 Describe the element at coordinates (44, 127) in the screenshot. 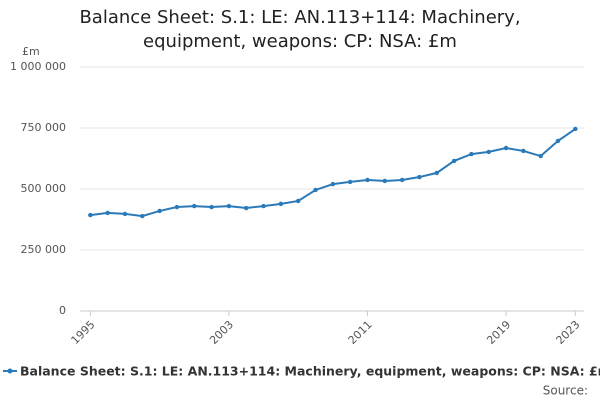

I see `y-tick-label: 750 000` at that location.